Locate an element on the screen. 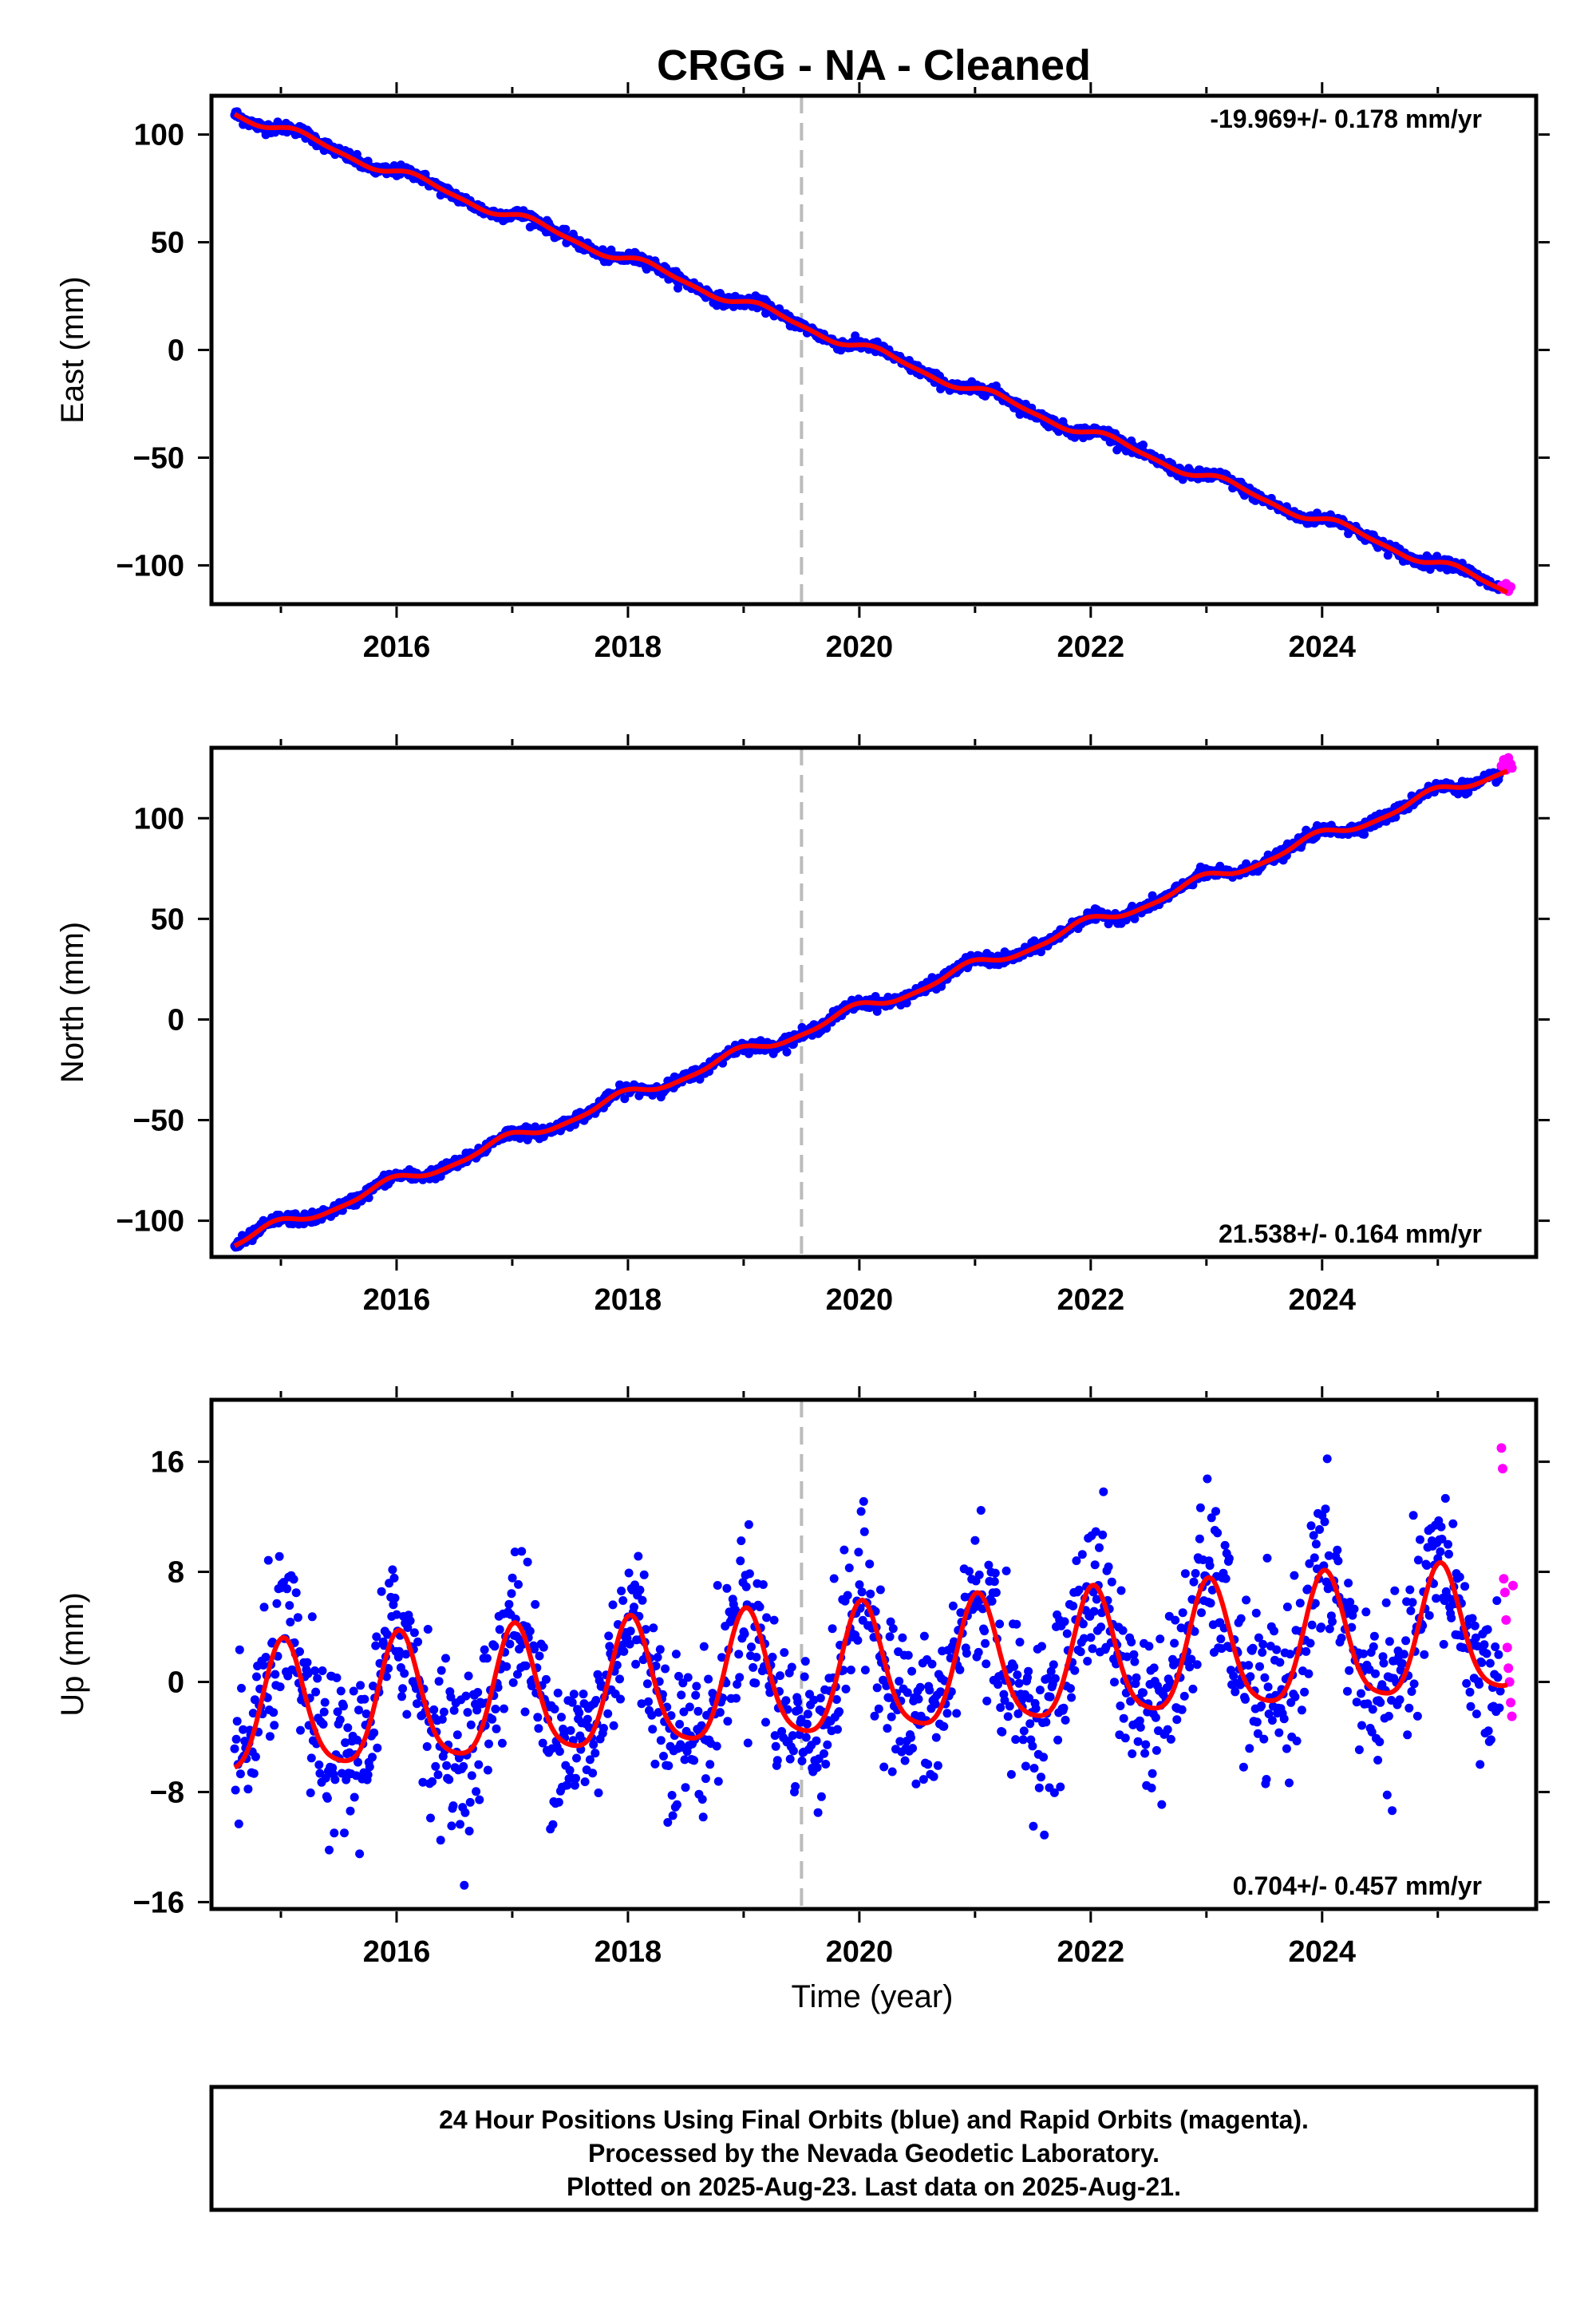 This screenshot has width=1596, height=2316. up-rate-label: 0.704+/- 0.457 mm/yr is located at coordinates (1357, 1885).